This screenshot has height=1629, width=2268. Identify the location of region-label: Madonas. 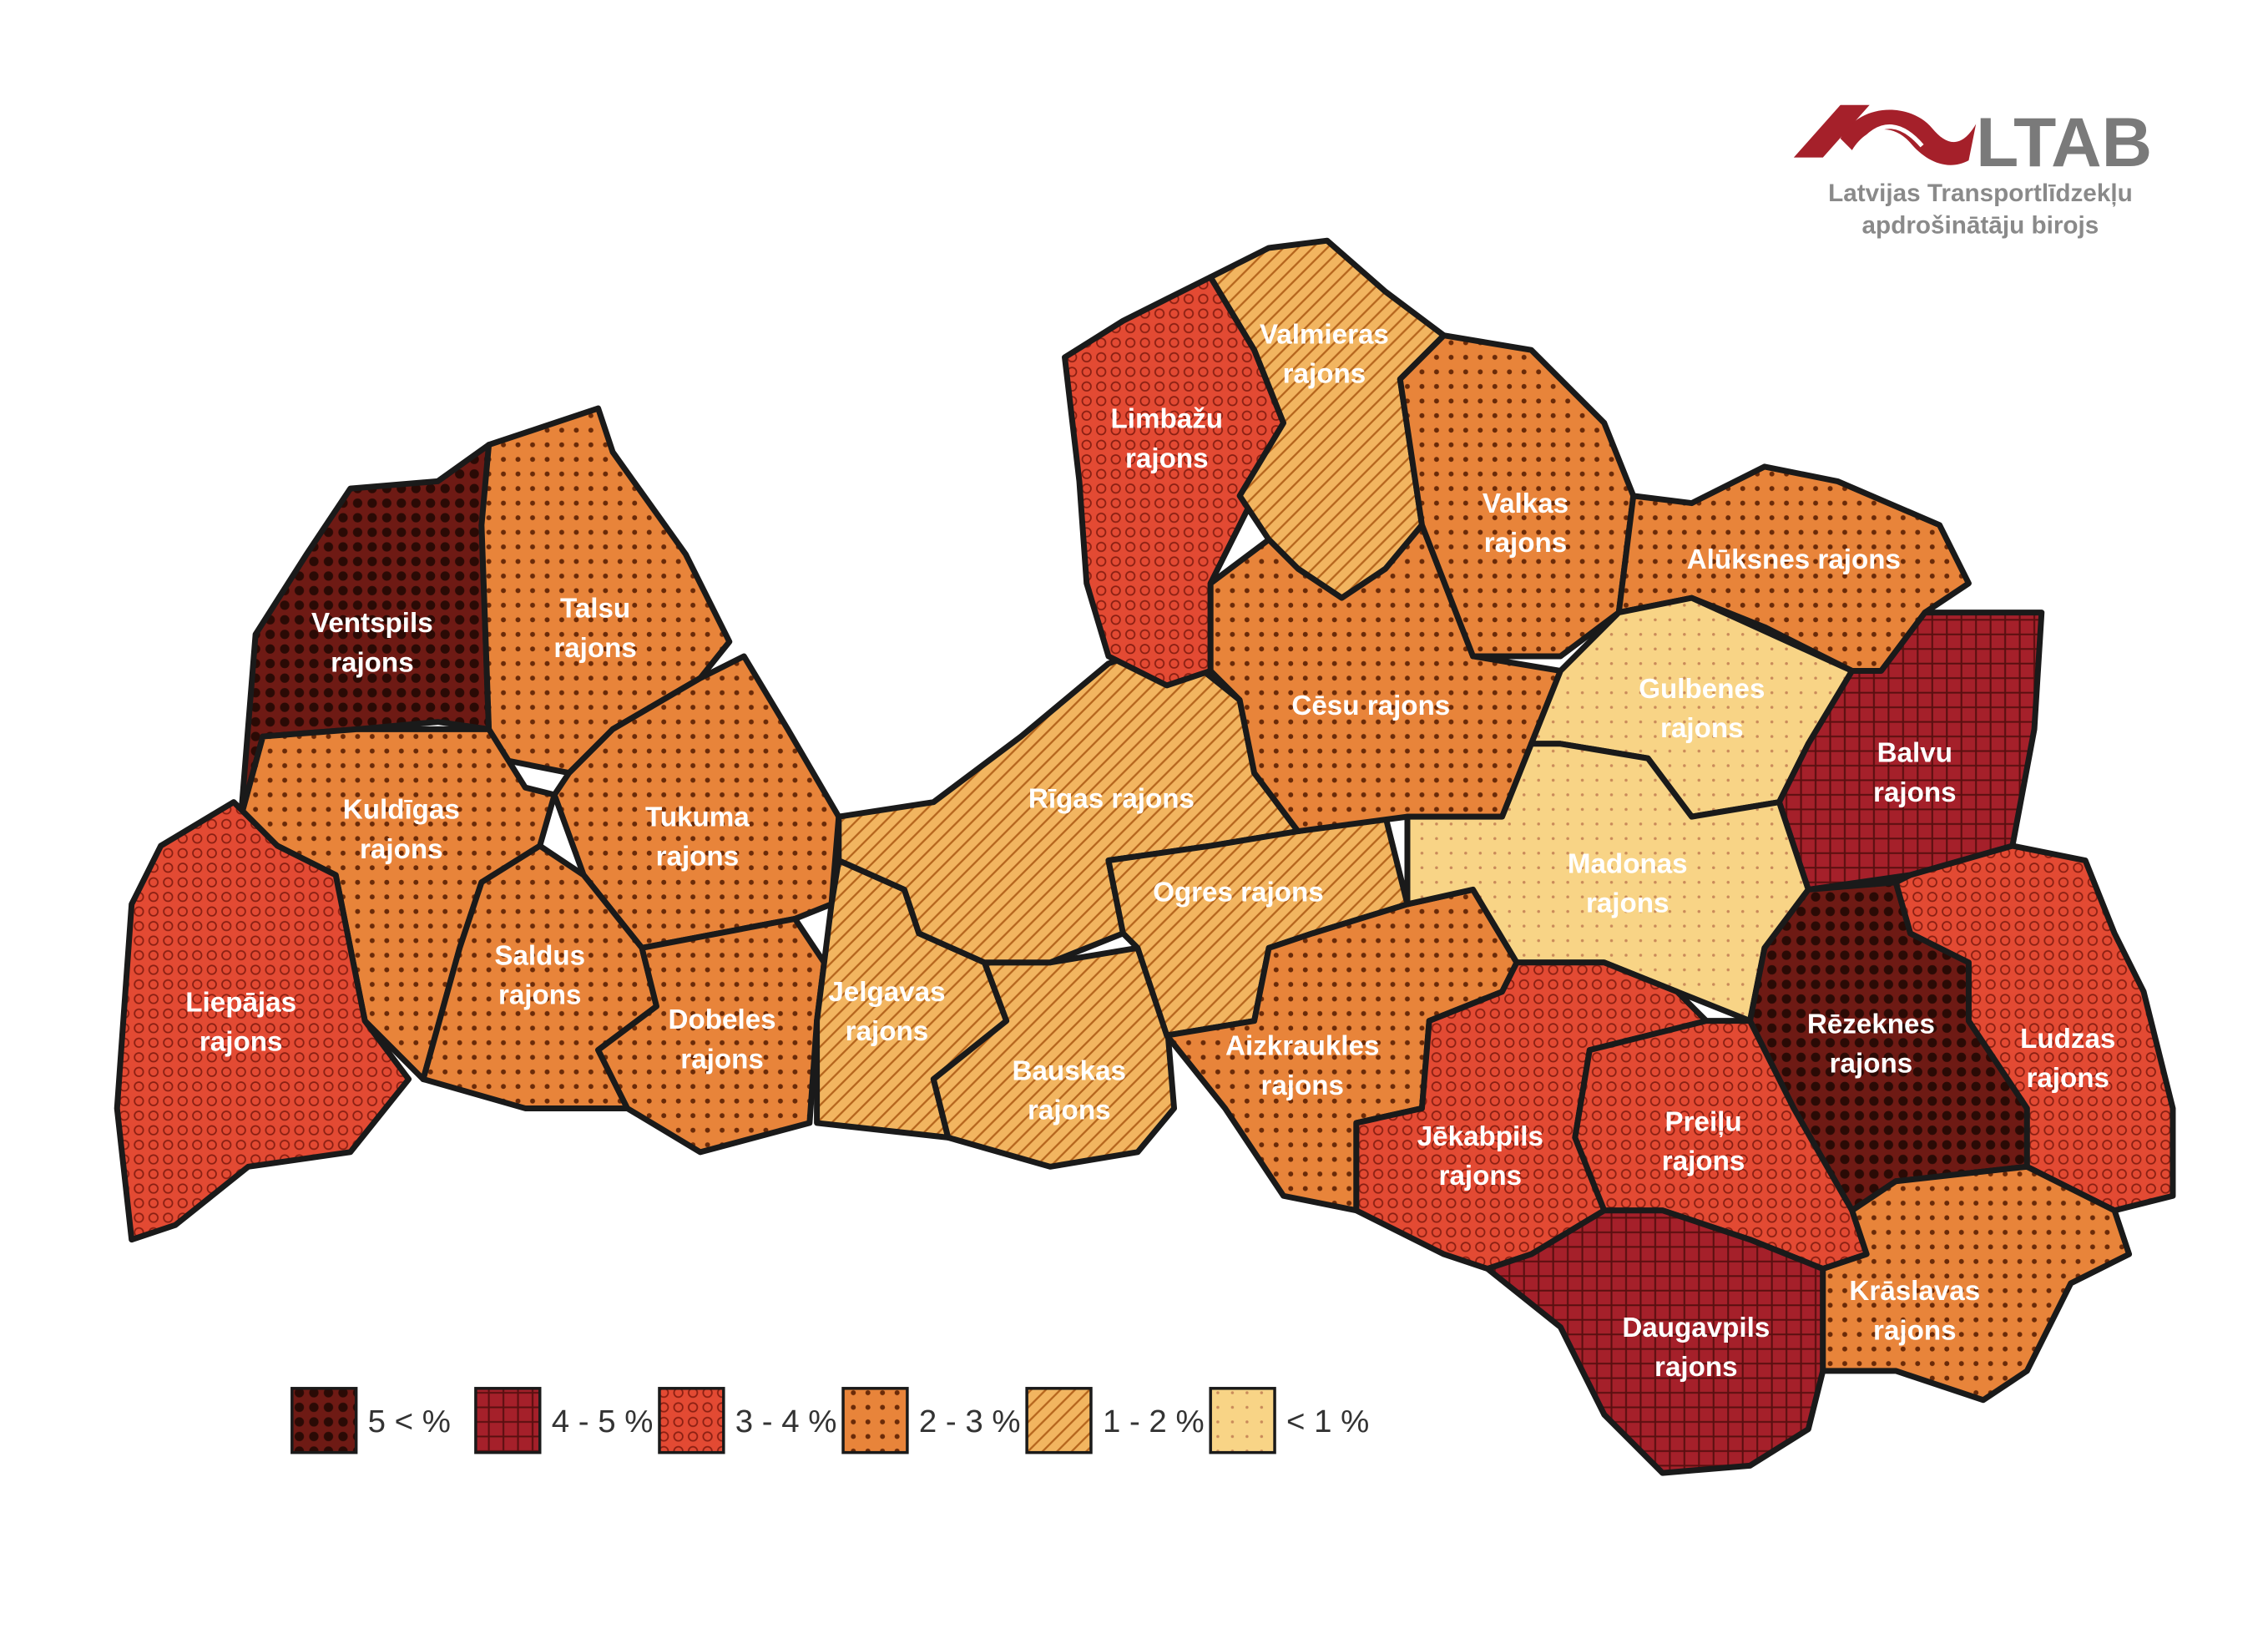
(1628, 864).